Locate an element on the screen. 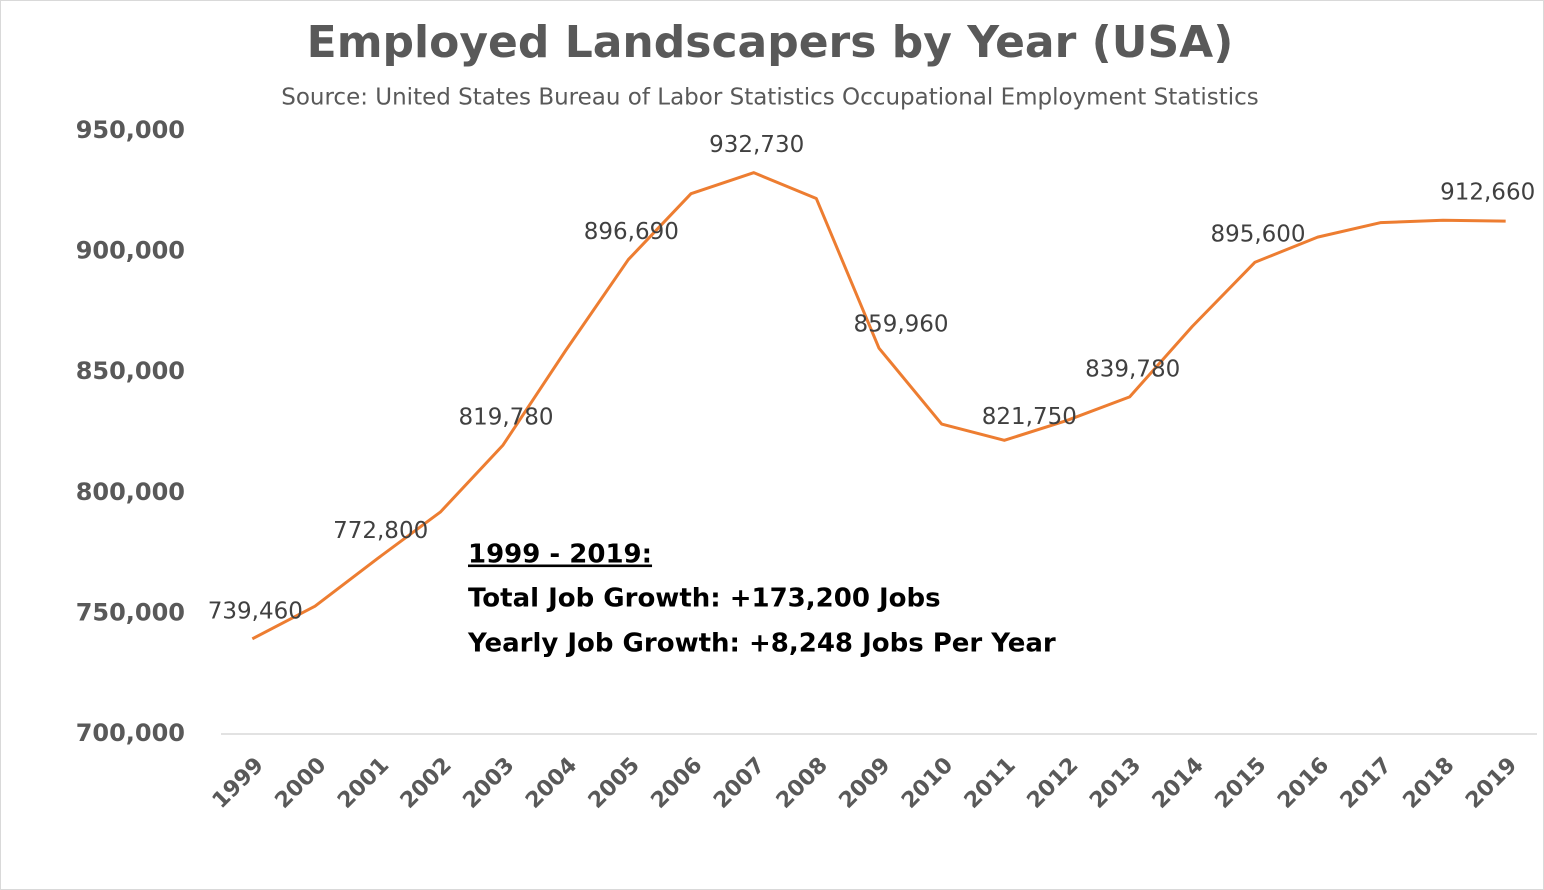 The width and height of the screenshot is (1544, 890). y-tick-label: 750,000 is located at coordinates (130, 612).